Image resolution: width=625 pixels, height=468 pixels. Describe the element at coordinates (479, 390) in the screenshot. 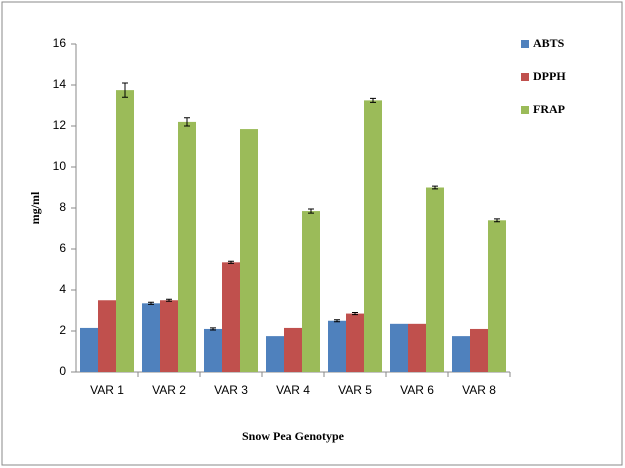

I see `x-tick-label: VAR 8` at that location.